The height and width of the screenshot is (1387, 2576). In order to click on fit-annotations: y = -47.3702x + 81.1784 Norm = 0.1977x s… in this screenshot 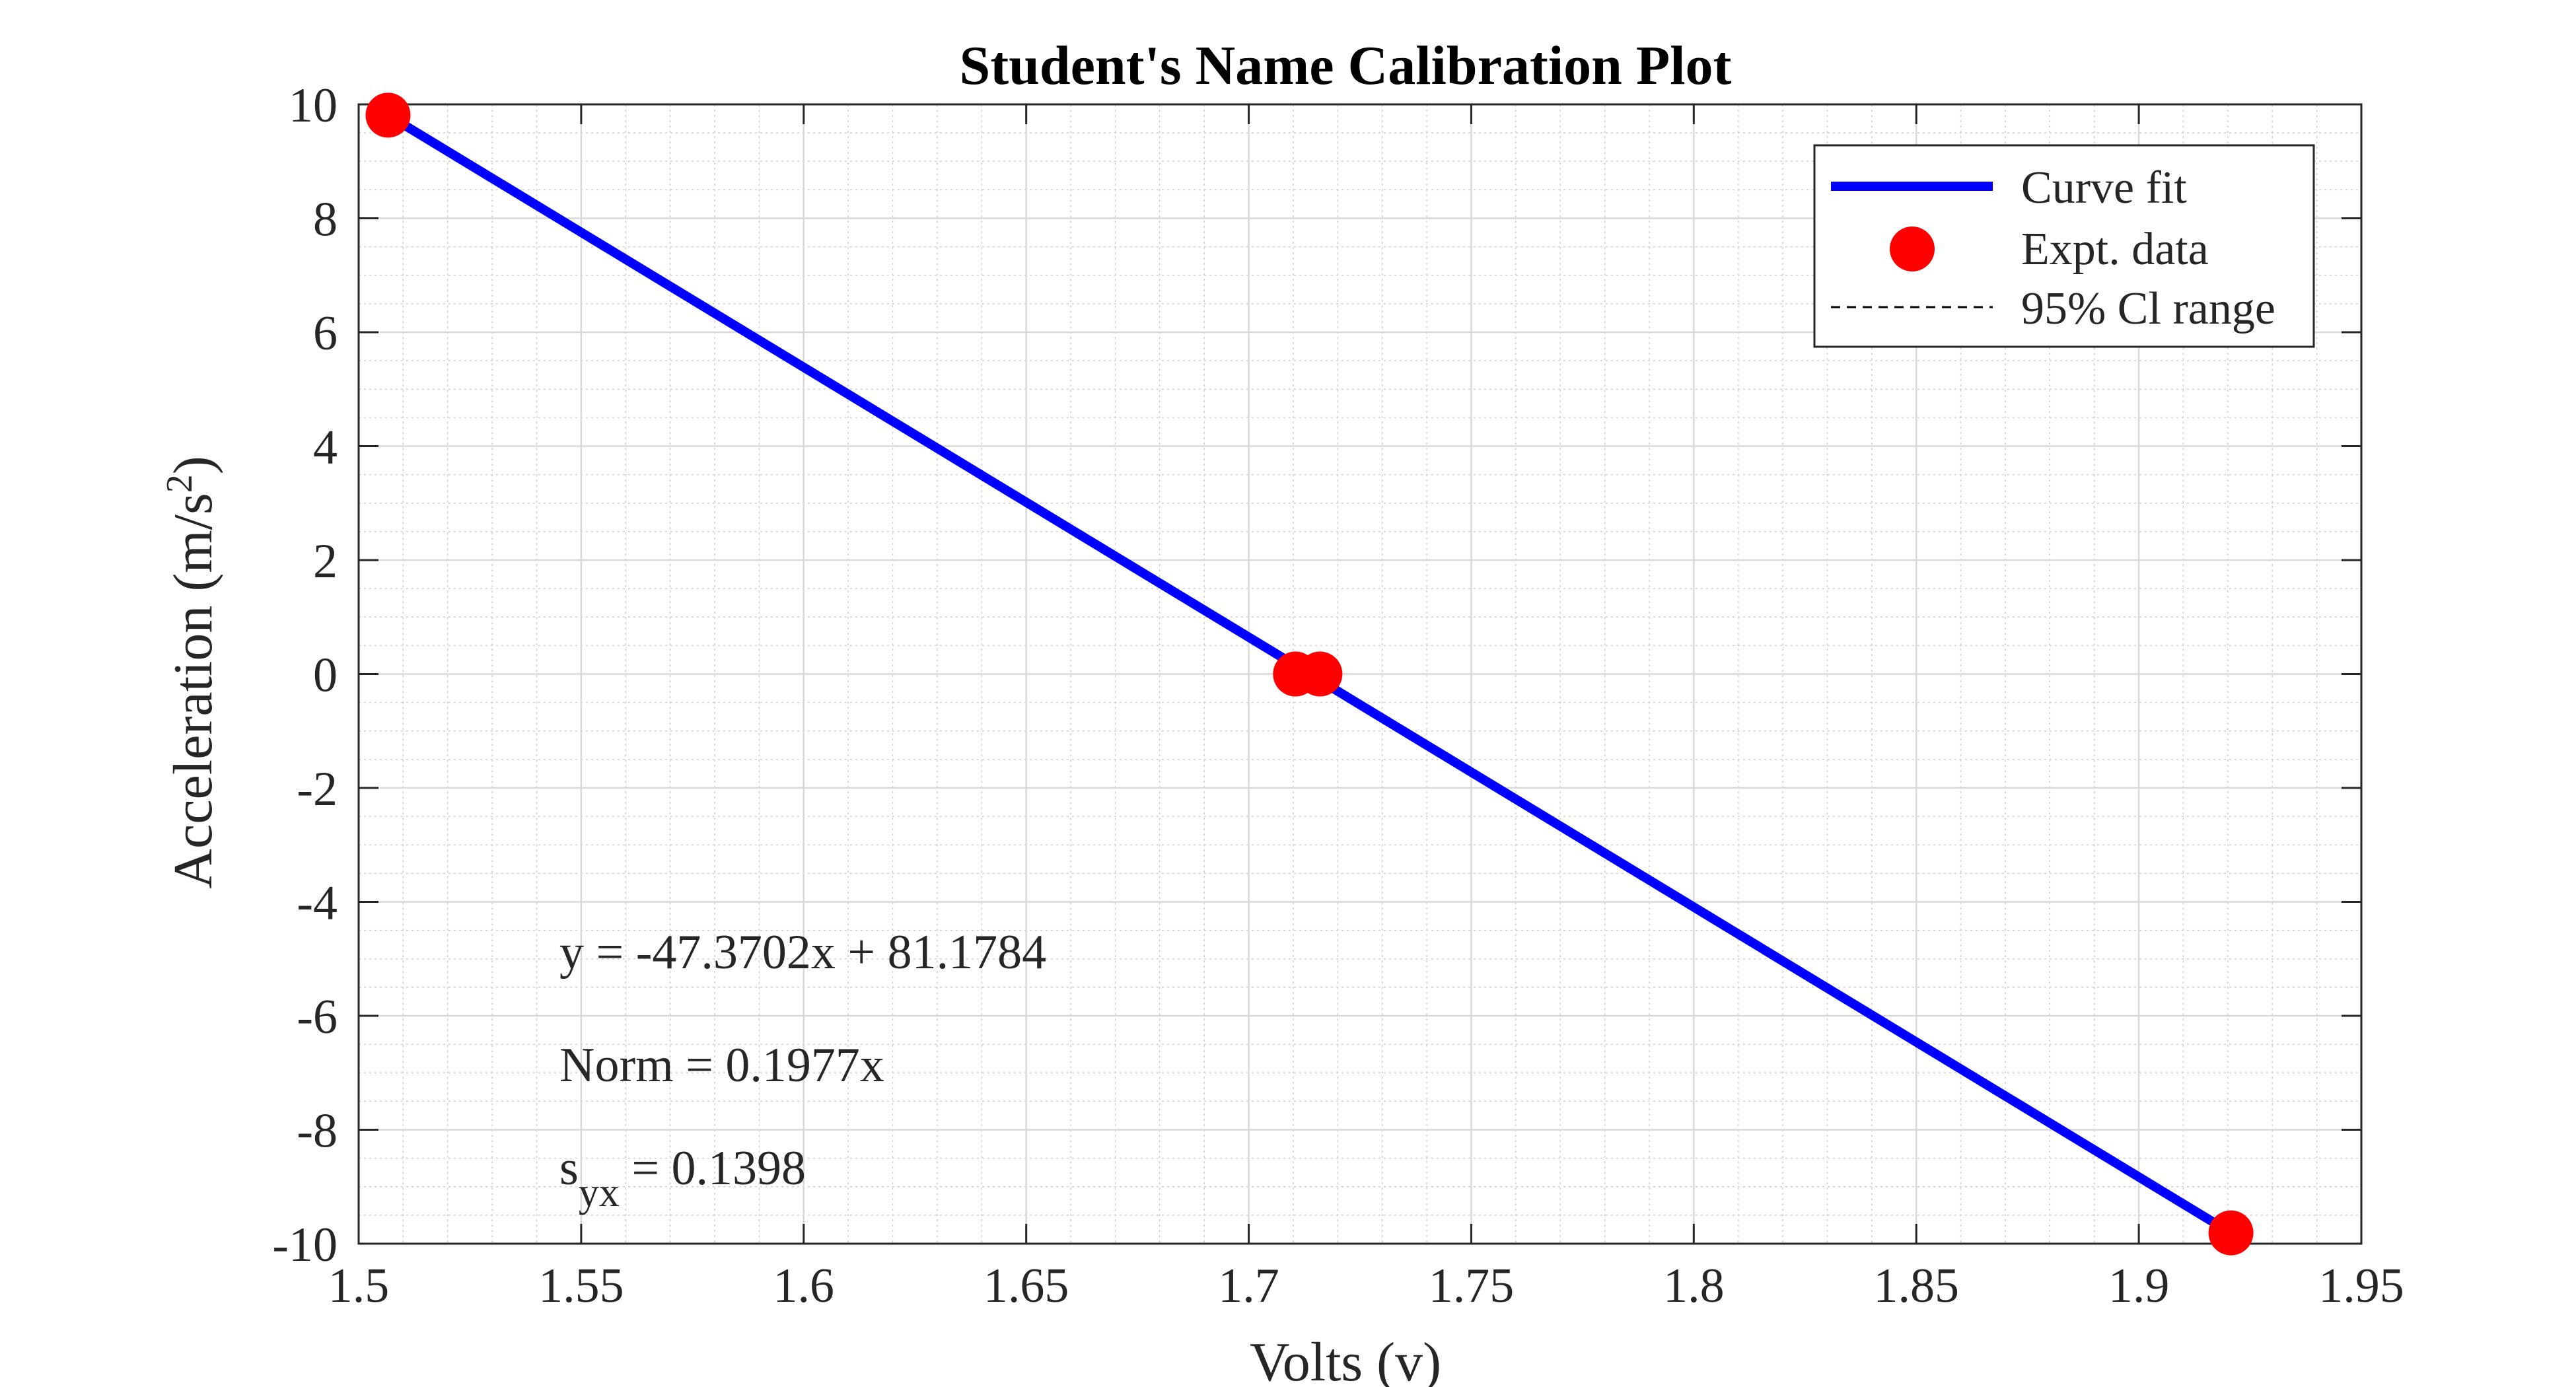, I will do `click(802, 1070)`.